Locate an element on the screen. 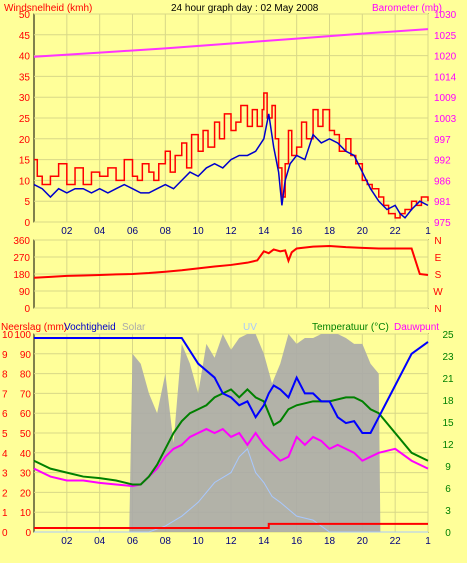 This screenshot has height=563, width=467. y-left-rain-tick-label: 8 is located at coordinates (5, 375).